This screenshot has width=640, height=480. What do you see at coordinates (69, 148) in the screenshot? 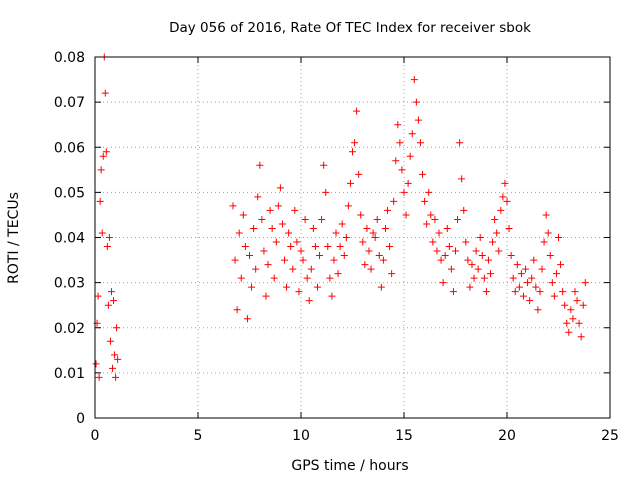
I see `y-tick-label: 0.06` at bounding box center [69, 148].